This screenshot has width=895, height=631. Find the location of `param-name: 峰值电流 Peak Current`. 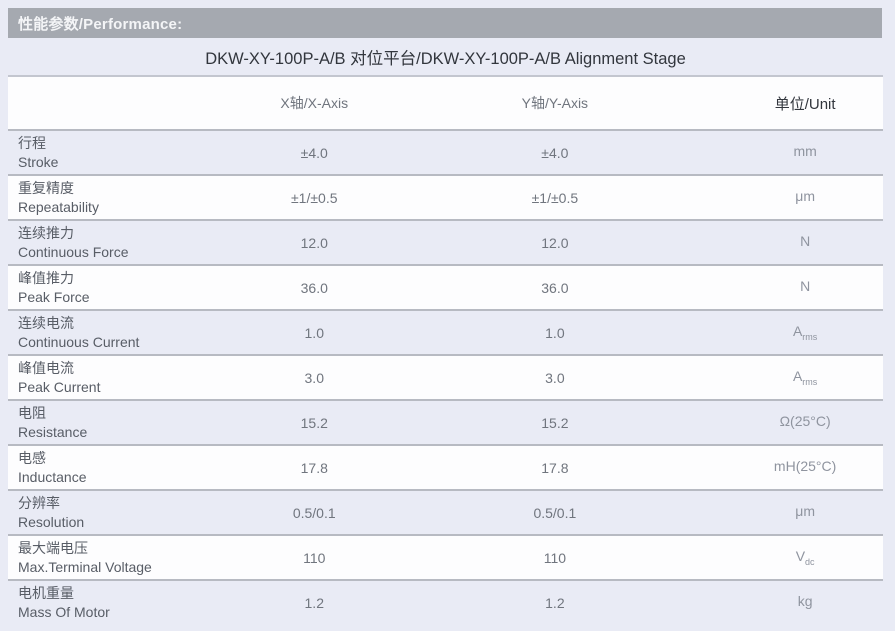

param-name: 峰值电流 Peak Current is located at coordinates (113, 378).